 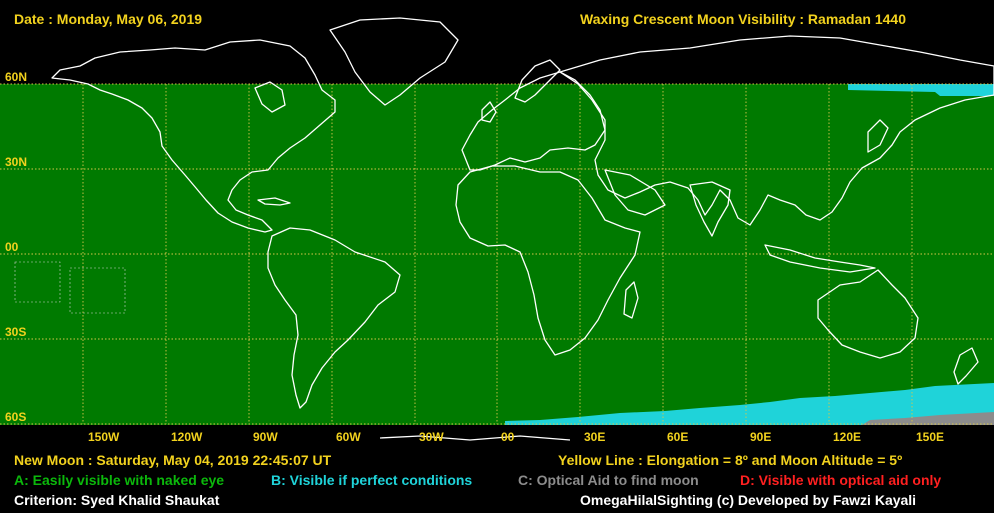 What do you see at coordinates (678, 437) in the screenshot?
I see `lon-label-60e: 60E` at bounding box center [678, 437].